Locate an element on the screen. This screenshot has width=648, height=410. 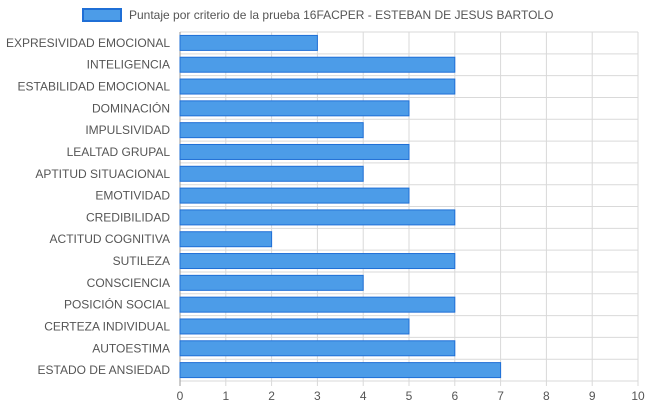
x-tick-label: 8 is located at coordinates (546, 396).